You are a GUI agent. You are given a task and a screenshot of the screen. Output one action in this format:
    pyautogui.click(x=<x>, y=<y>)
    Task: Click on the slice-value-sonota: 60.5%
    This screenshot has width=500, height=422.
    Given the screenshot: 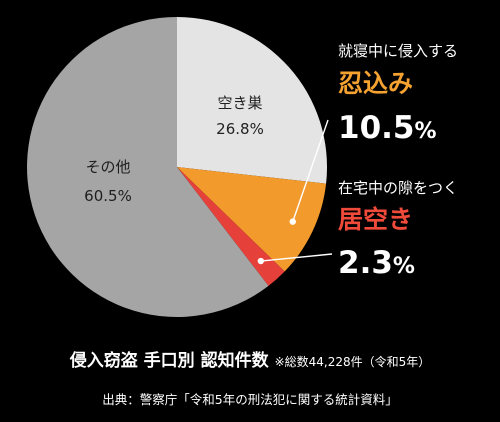 What is the action you would take?
    pyautogui.click(x=108, y=196)
    